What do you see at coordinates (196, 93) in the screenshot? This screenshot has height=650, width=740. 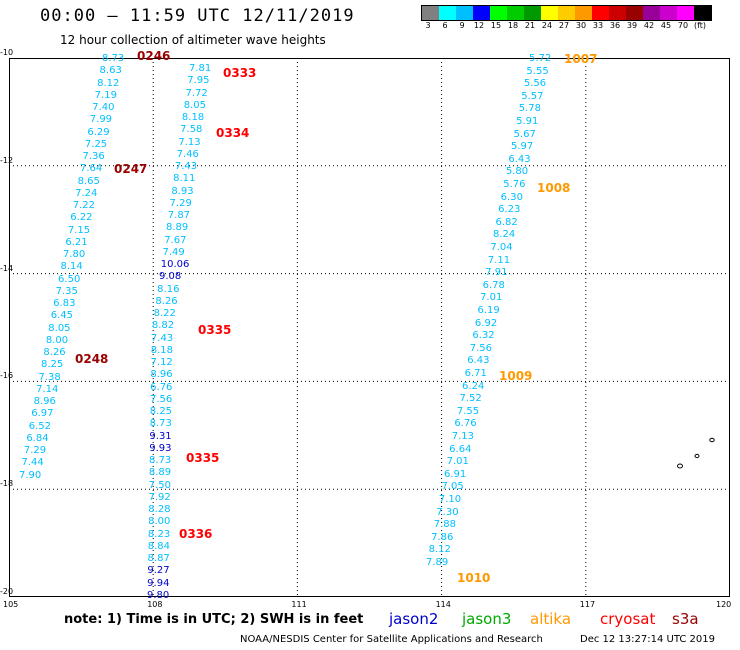 I see `wave-height-value: 7.72` at bounding box center [196, 93].